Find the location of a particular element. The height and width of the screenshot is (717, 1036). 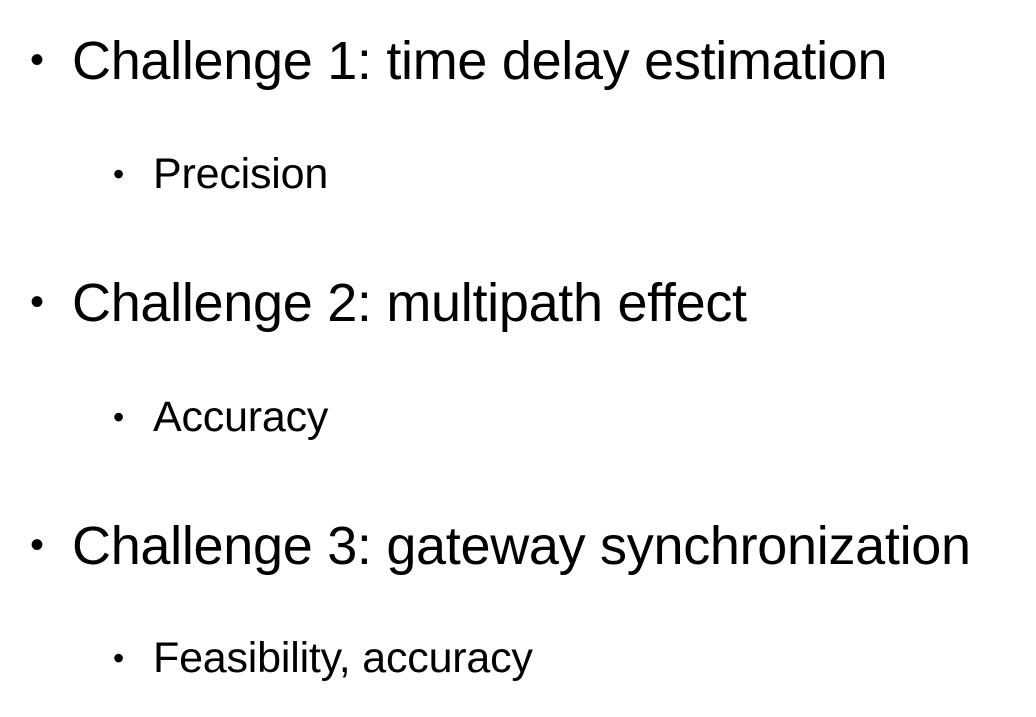

challenge-1-text: Challenge 1: time delay estimation is located at coordinates (480, 61).